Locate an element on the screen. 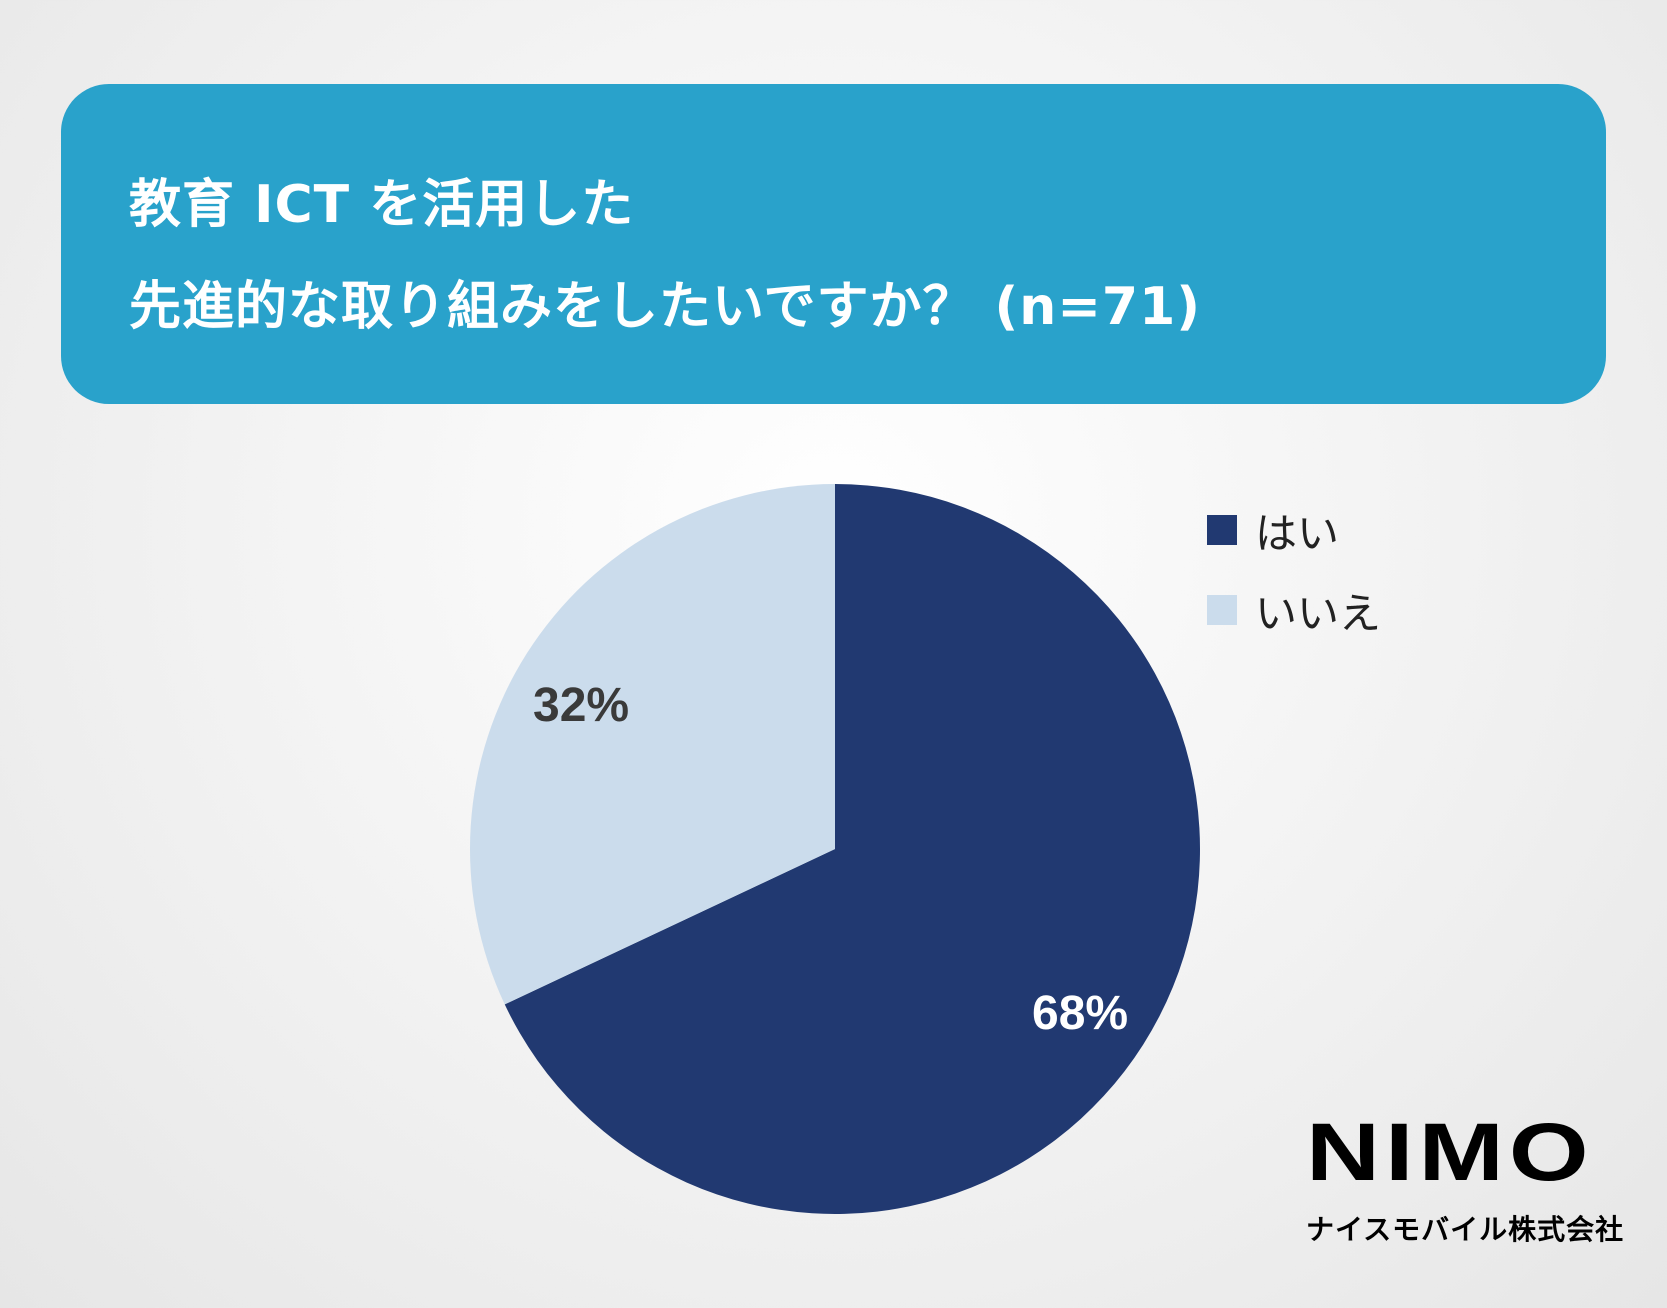 This screenshot has height=1308, width=1667. logo-company-name: ナイスモバイル株式会社 is located at coordinates (1465, 1229).